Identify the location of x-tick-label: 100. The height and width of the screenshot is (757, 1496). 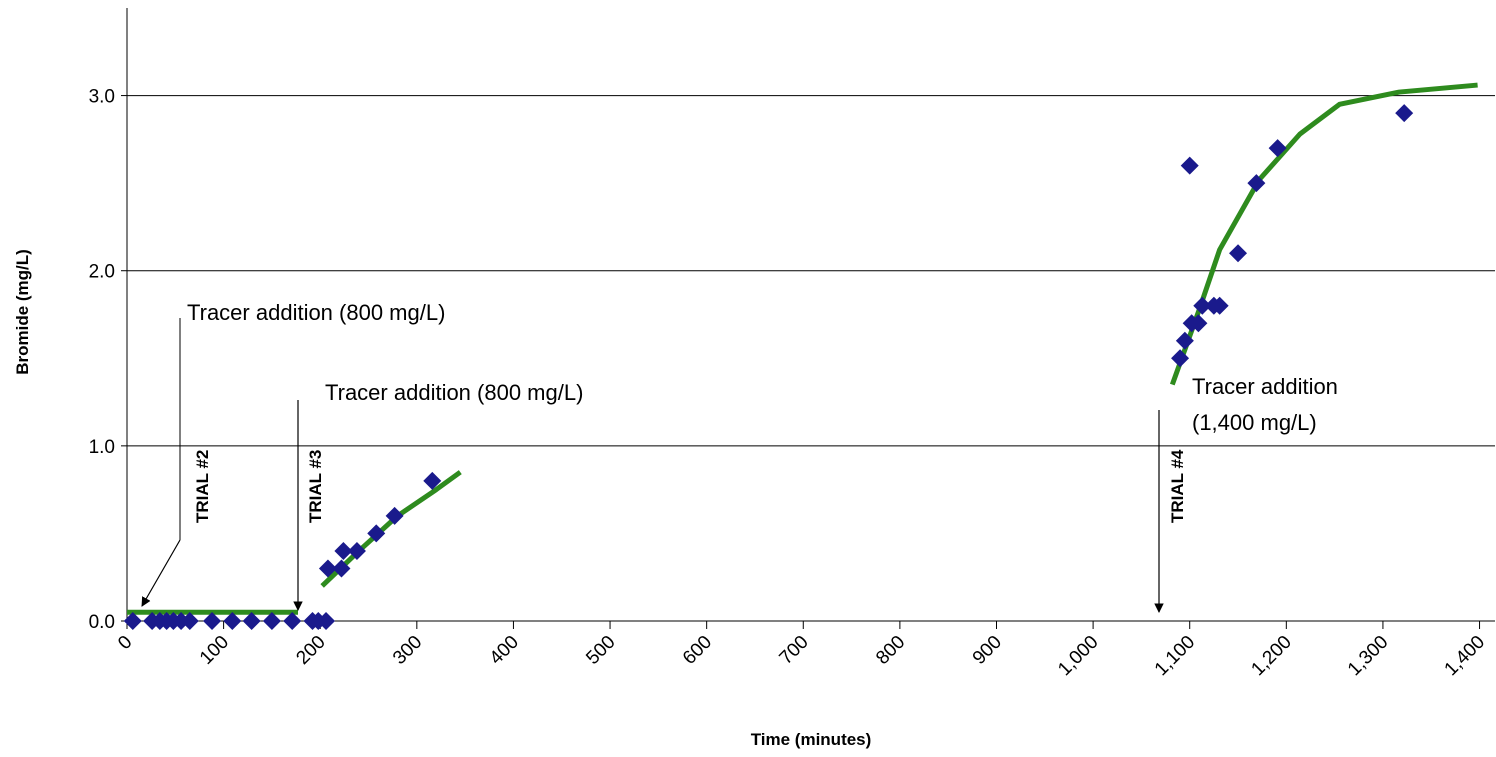
(214, 650).